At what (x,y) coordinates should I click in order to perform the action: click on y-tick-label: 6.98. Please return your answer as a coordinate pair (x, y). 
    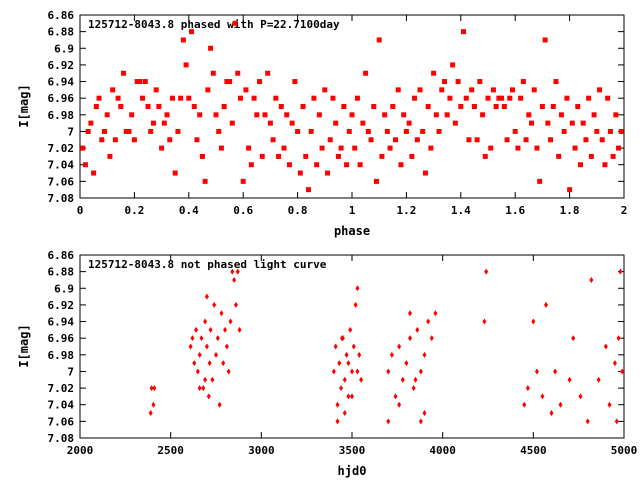
    Looking at the image, I should click on (61, 115).